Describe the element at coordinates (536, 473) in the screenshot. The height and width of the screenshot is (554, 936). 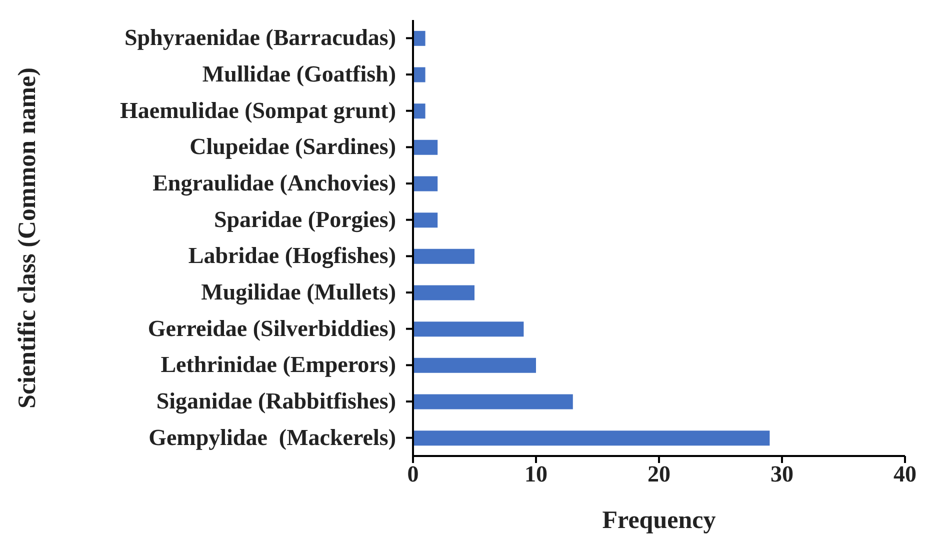
I see `x-tick-label: 10` at that location.